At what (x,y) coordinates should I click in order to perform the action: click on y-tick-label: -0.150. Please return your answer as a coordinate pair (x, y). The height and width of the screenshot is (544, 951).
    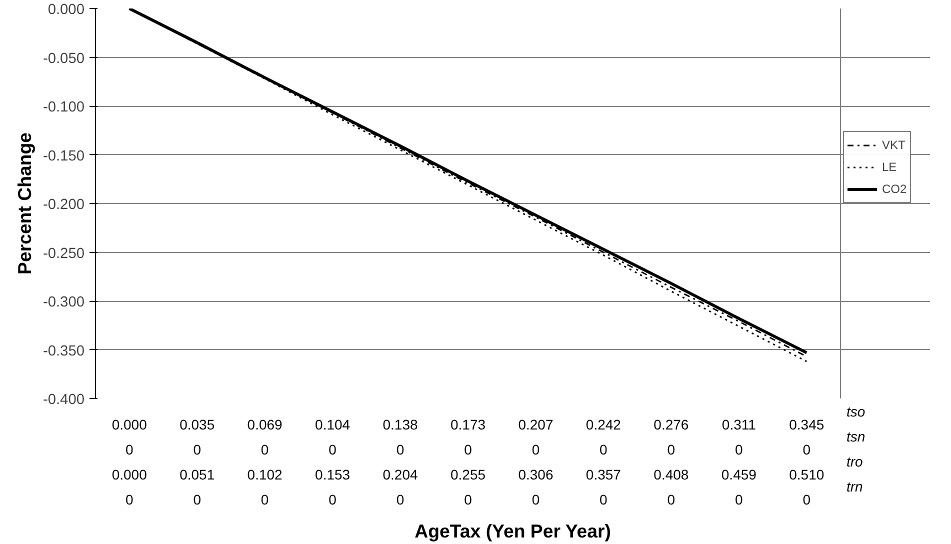
    Looking at the image, I should click on (63, 156).